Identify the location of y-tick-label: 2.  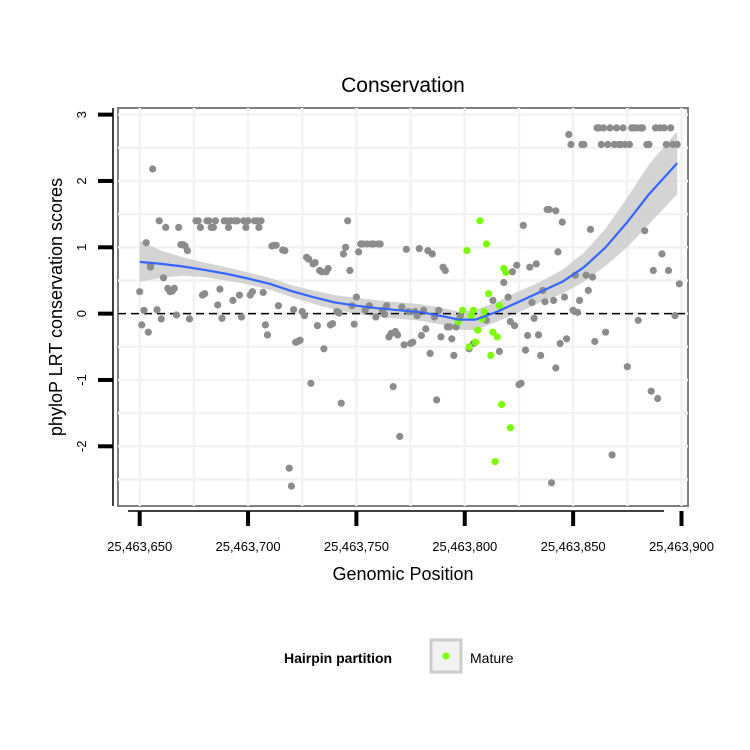
(81, 180).